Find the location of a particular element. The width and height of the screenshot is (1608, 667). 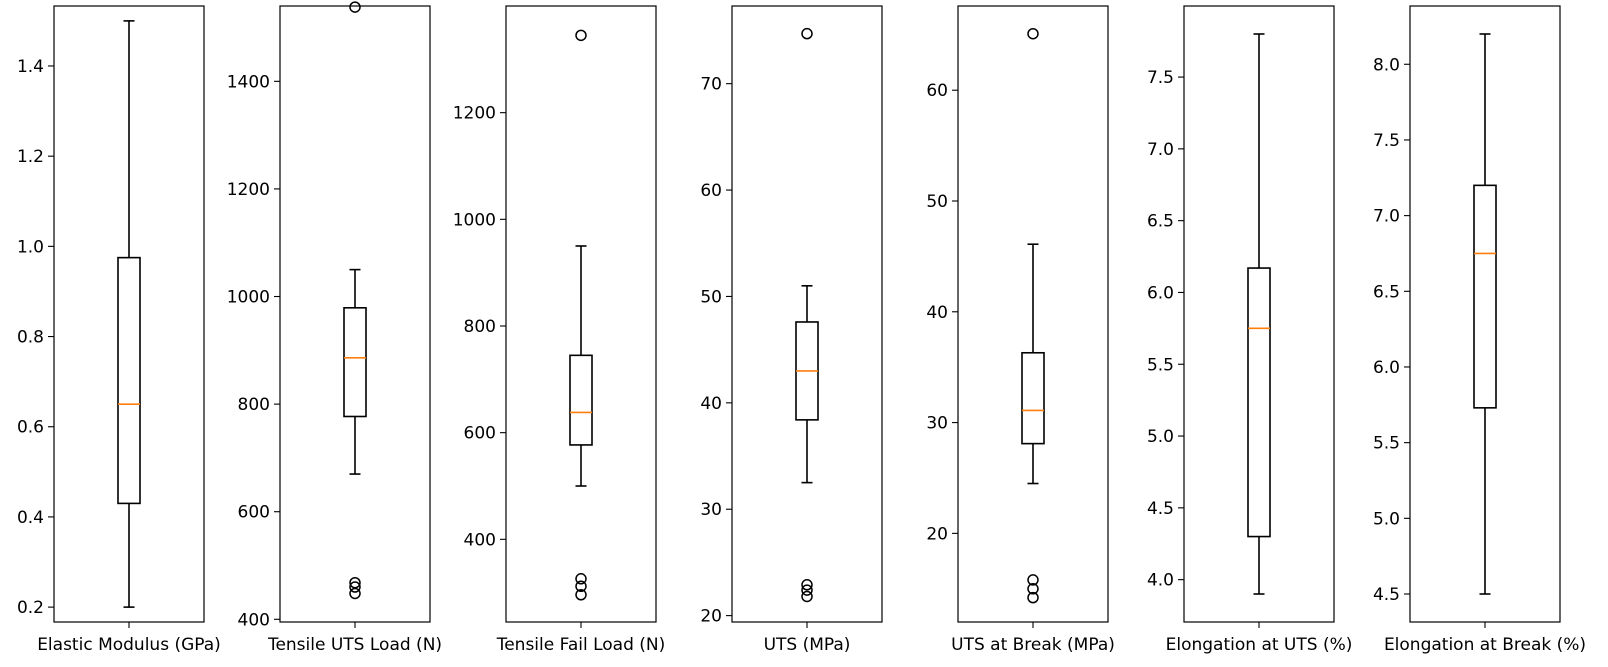

x-tick-label: Elongation at UTS (%) is located at coordinates (1259, 645).